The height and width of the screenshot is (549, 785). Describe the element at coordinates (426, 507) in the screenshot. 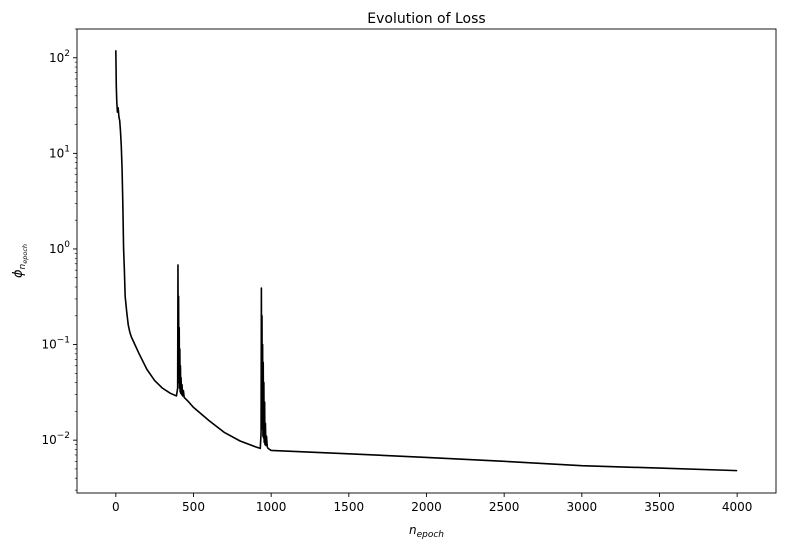

I see `x-tick-label: 2000` at that location.